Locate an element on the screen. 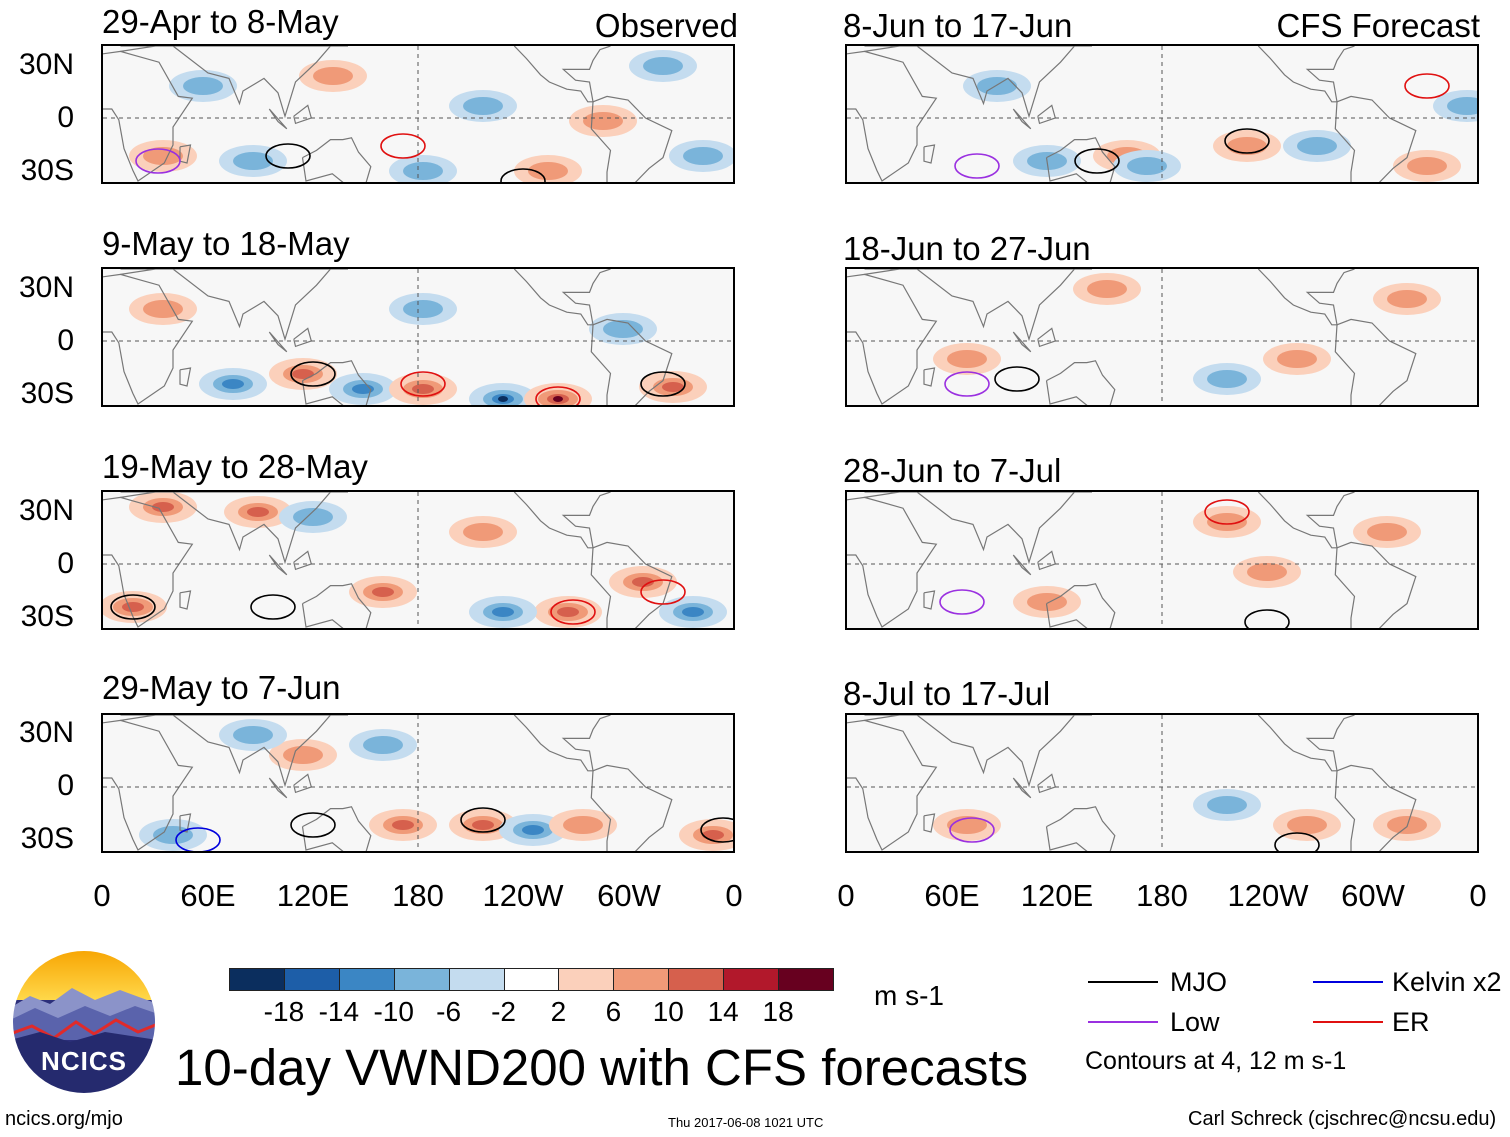  observed-column-tag: Observed is located at coordinates (666, 25).